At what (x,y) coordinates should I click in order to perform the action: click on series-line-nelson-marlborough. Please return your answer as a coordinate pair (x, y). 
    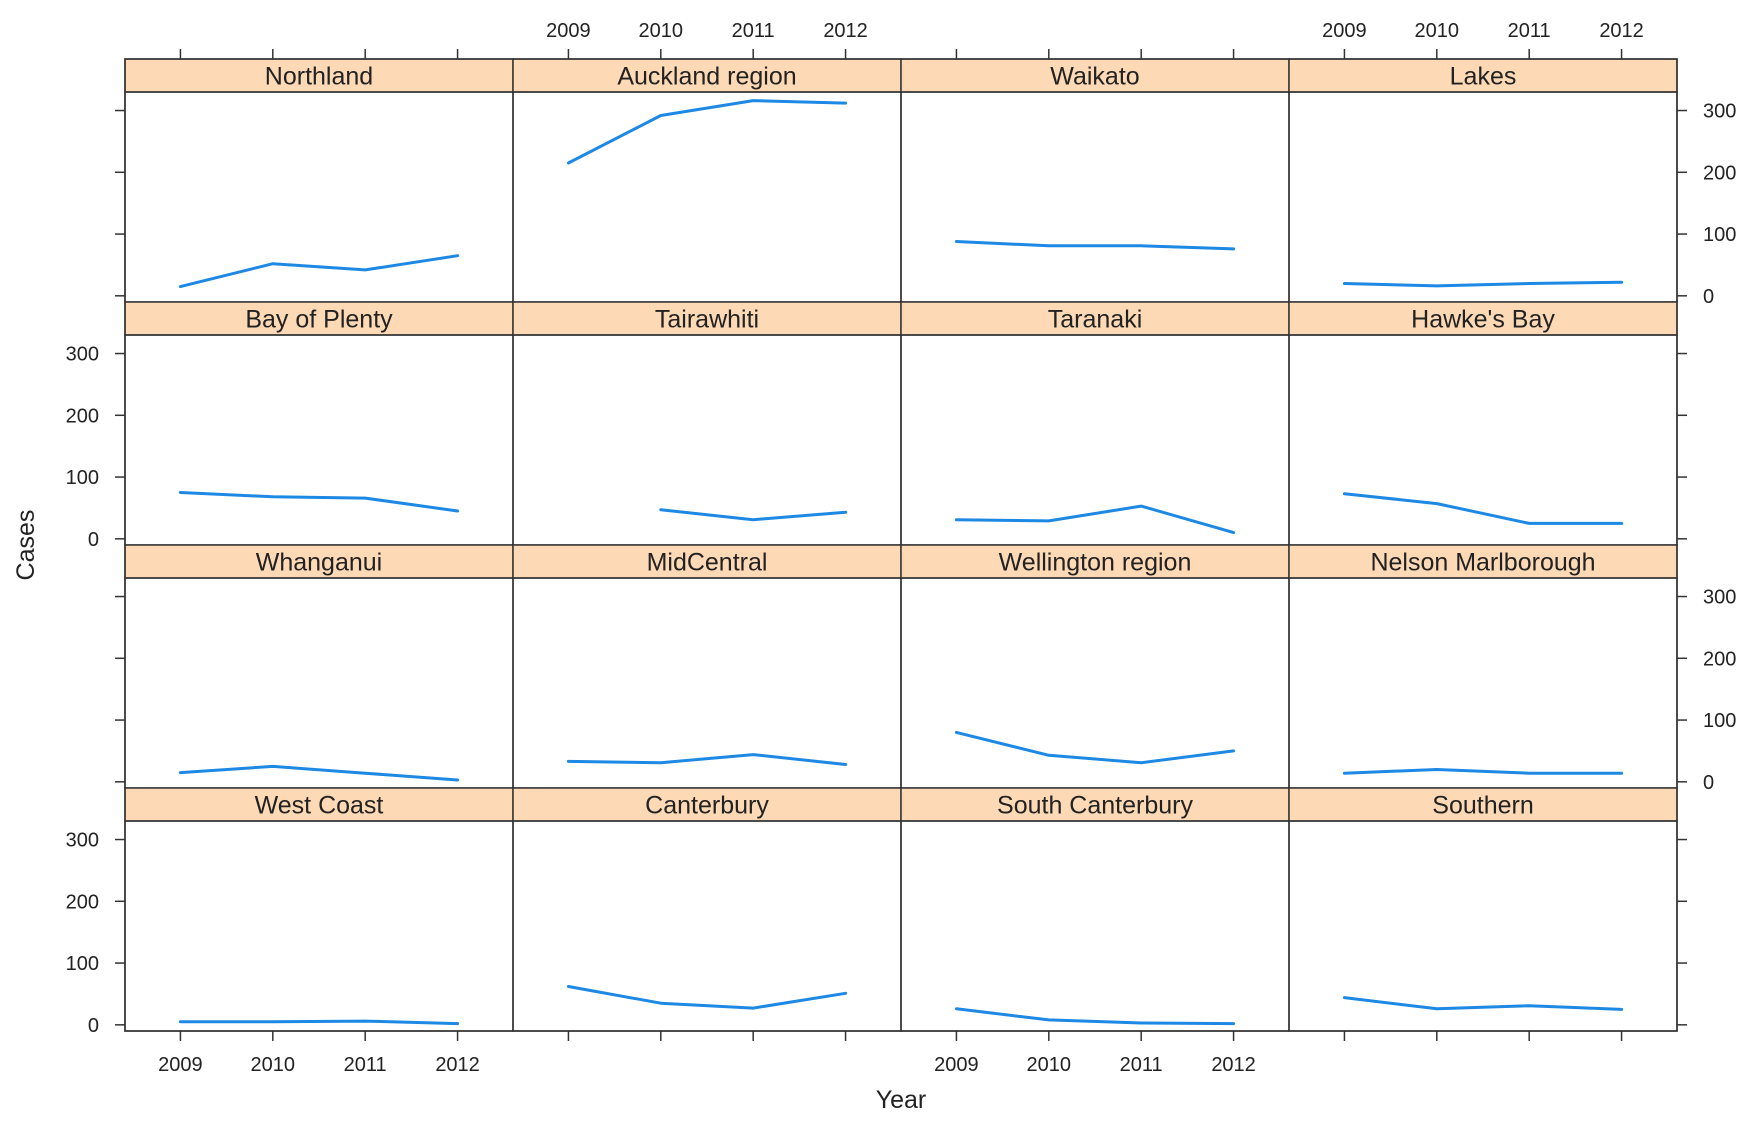
    Looking at the image, I should click on (1483, 771).